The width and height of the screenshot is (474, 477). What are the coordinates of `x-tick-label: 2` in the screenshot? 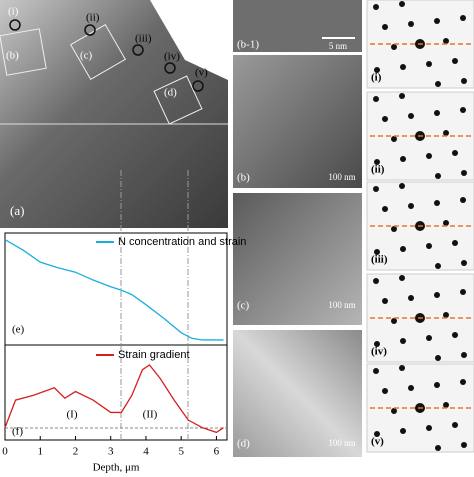 It's located at (76, 452).